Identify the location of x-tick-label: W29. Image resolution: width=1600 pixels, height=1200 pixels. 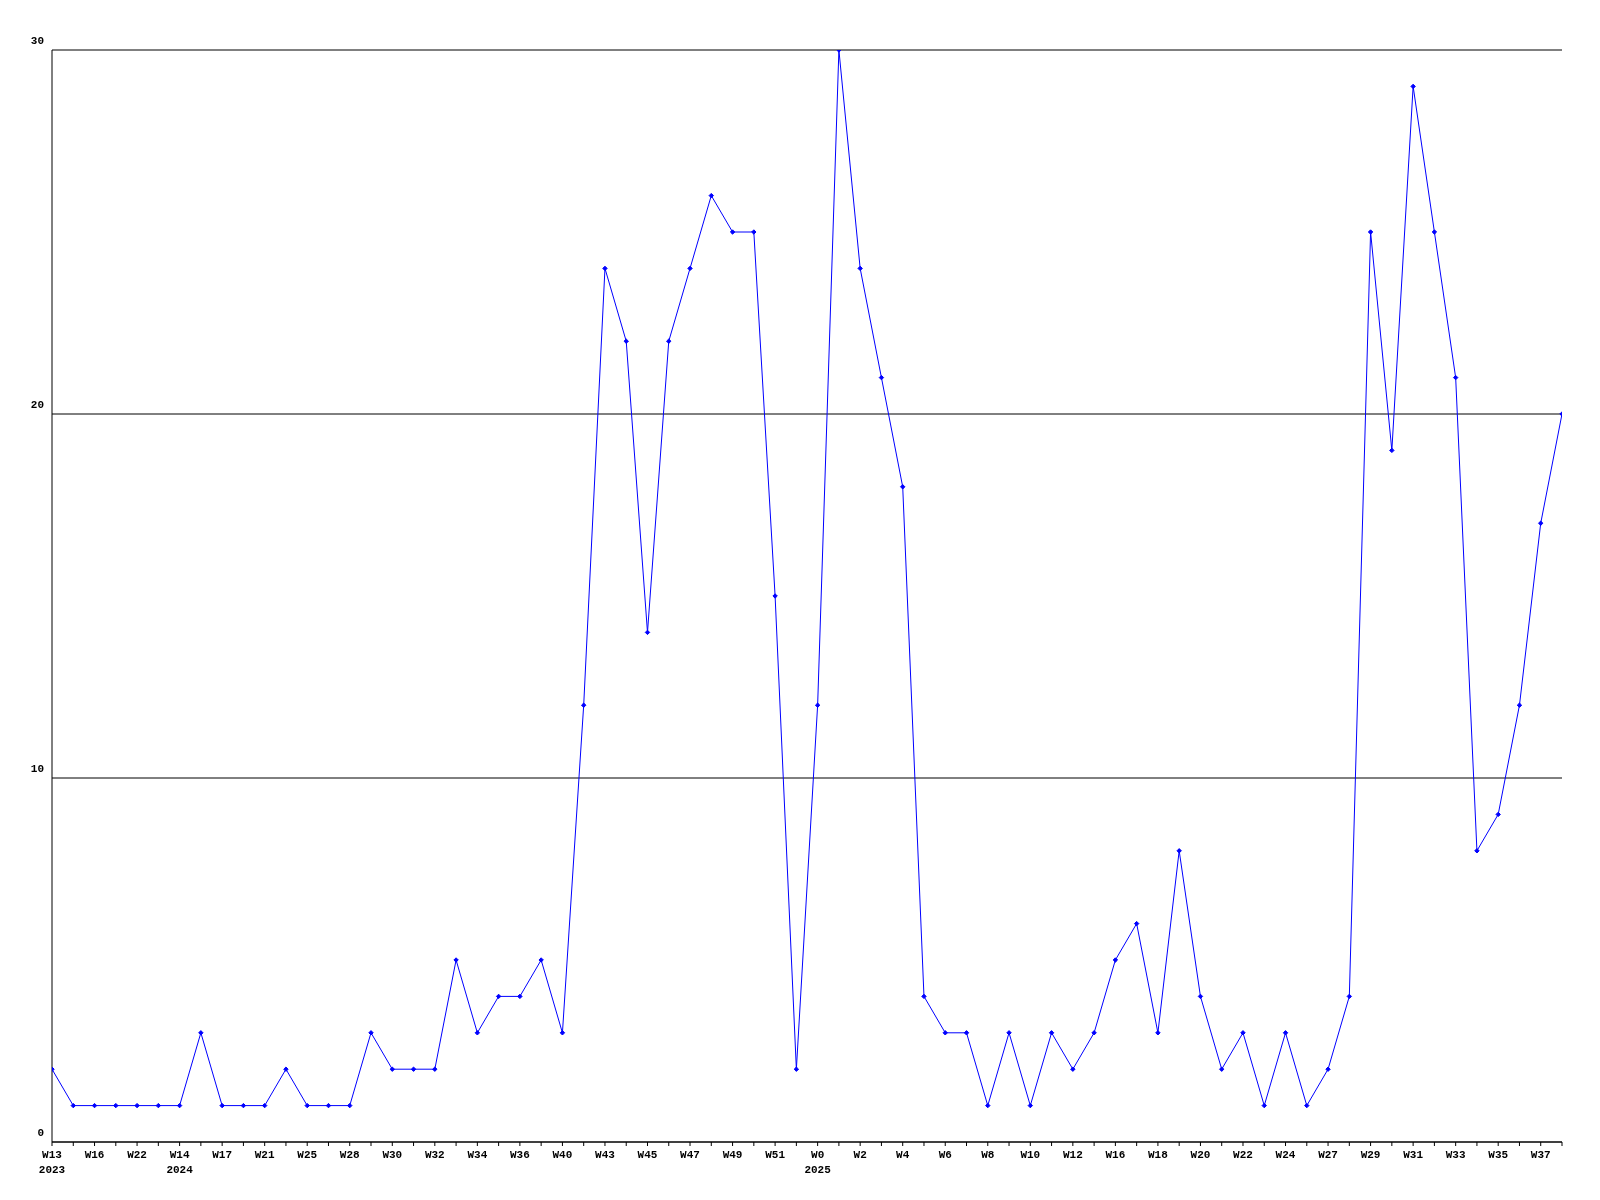
(1370, 1155).